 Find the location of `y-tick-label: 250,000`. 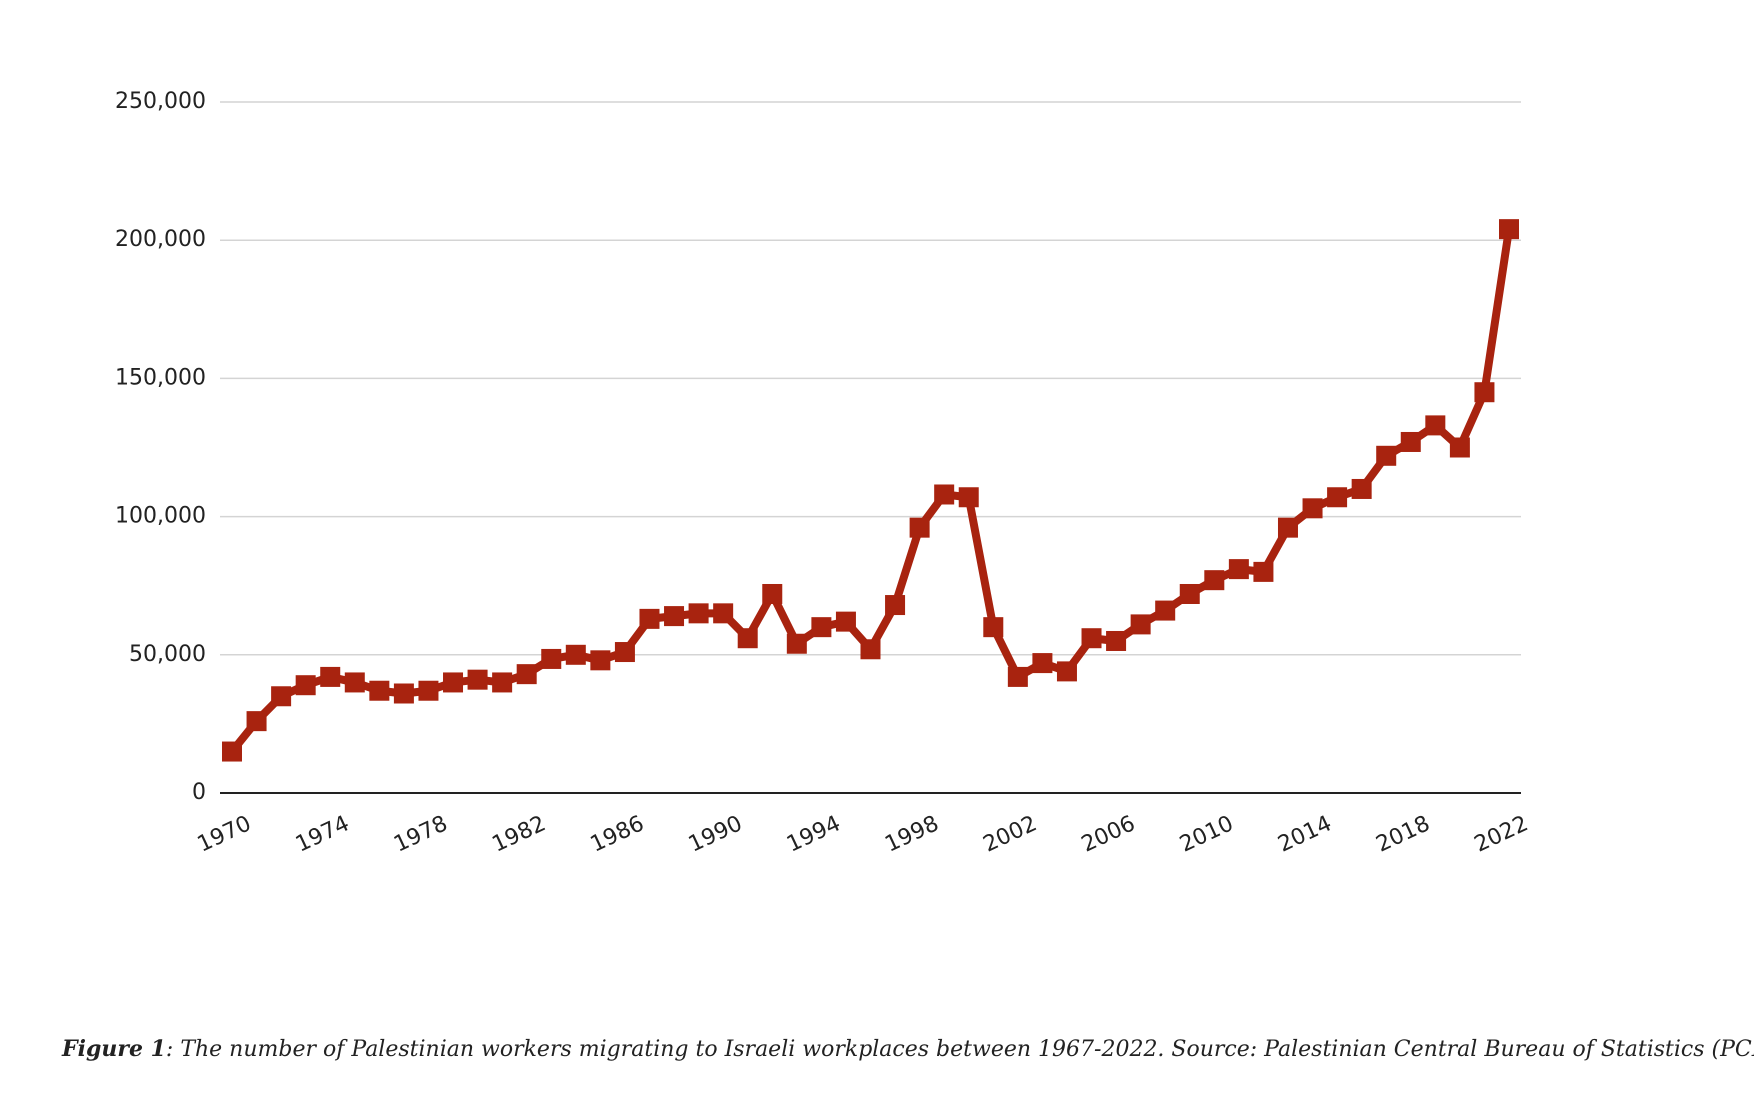

y-tick-label: 250,000 is located at coordinates (160, 101).